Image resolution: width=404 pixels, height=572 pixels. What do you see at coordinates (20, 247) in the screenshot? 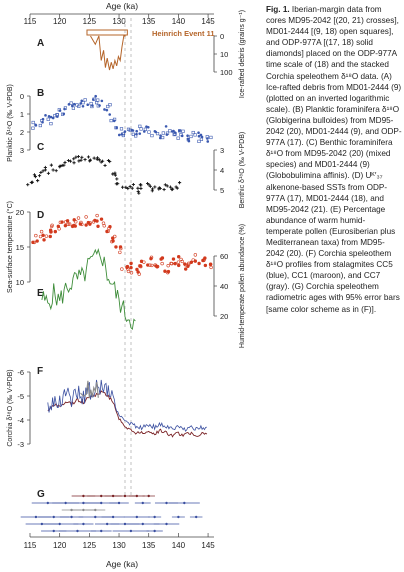
I see `sst-axis-tick-label: 15` at bounding box center [20, 247].